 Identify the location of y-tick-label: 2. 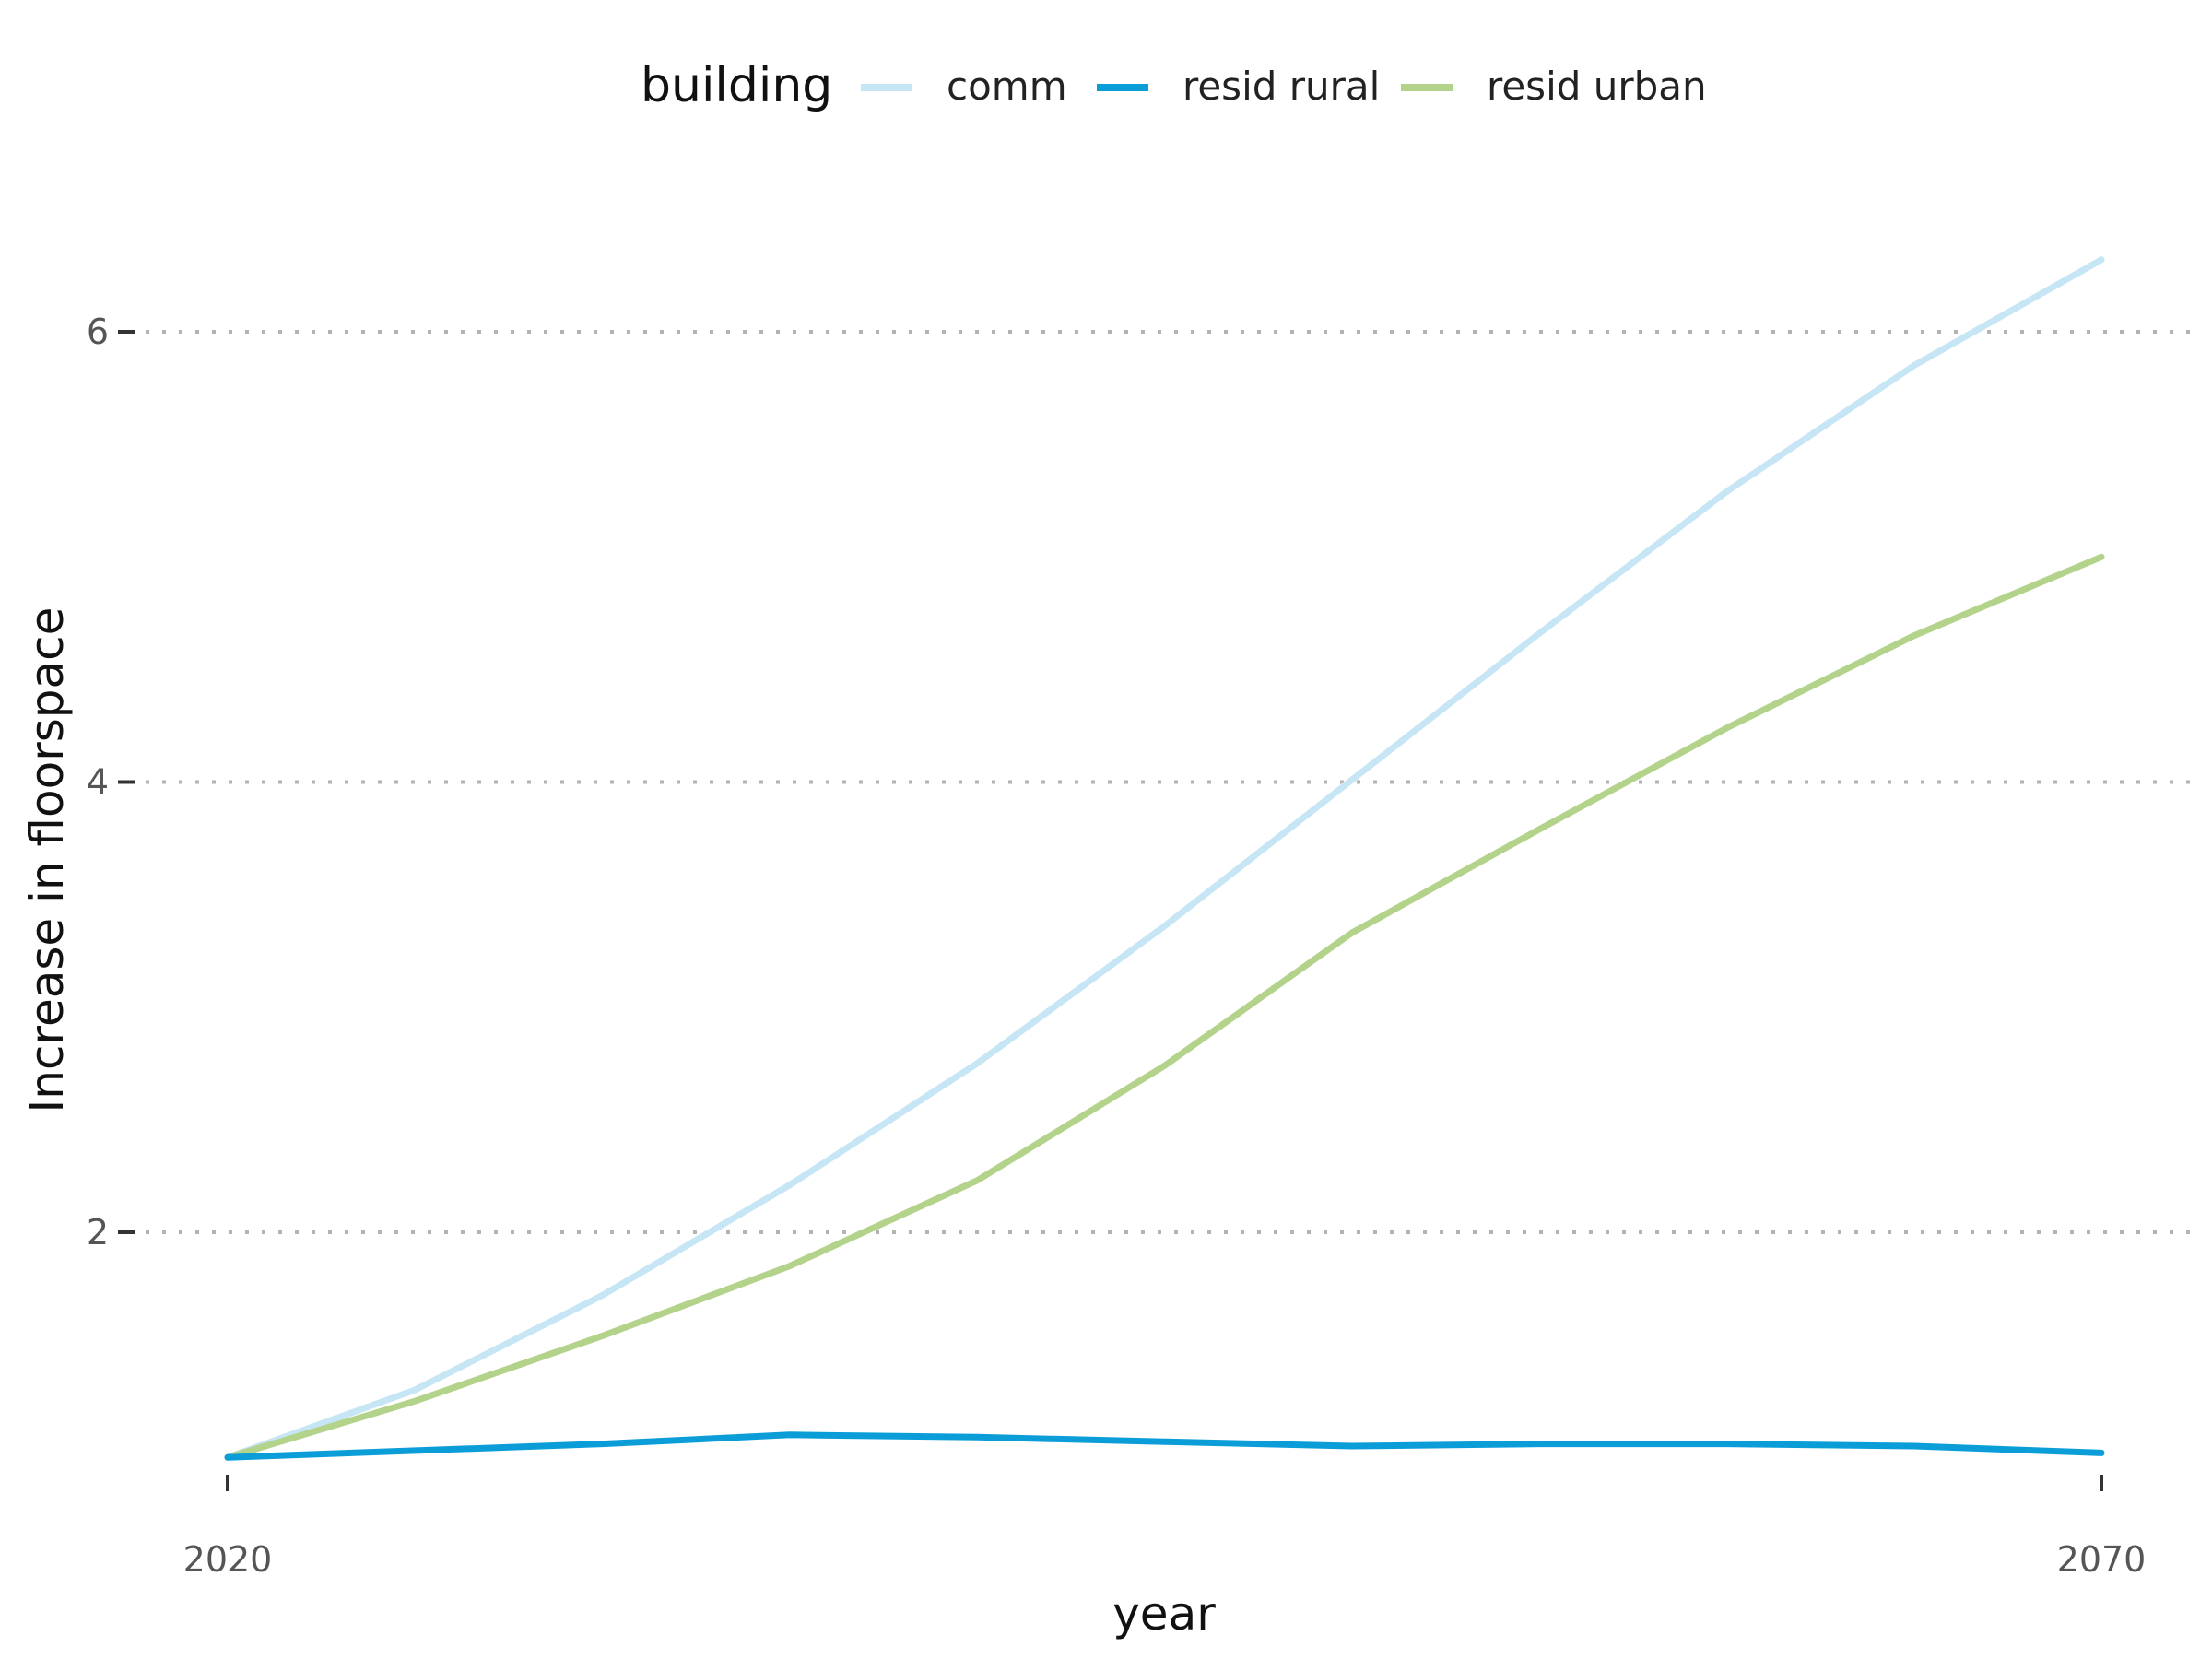
(98, 1232).